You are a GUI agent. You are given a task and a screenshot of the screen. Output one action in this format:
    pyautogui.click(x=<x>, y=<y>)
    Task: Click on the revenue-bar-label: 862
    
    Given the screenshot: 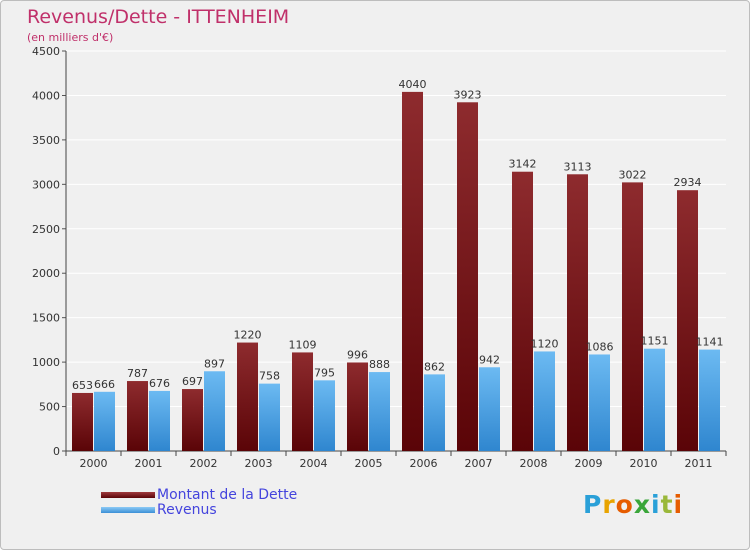 What is the action you would take?
    pyautogui.click(x=434, y=366)
    